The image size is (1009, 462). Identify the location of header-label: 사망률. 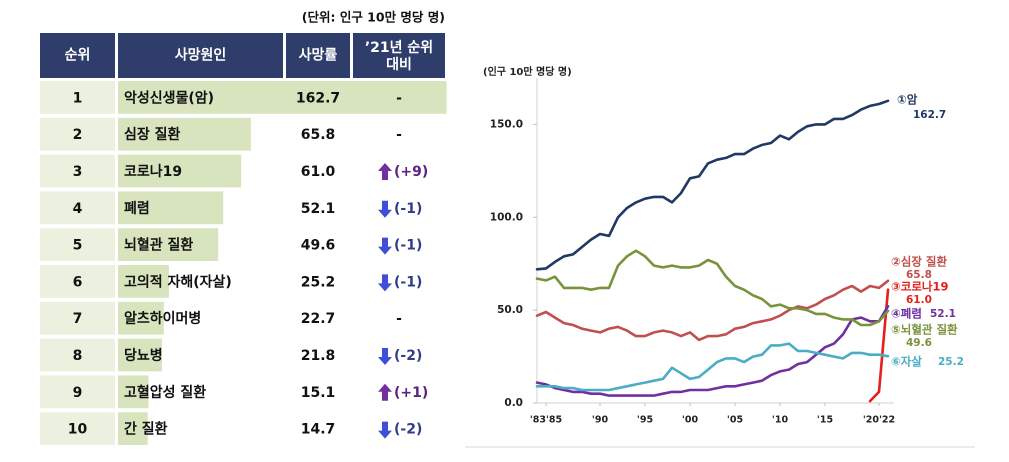
(318, 55).